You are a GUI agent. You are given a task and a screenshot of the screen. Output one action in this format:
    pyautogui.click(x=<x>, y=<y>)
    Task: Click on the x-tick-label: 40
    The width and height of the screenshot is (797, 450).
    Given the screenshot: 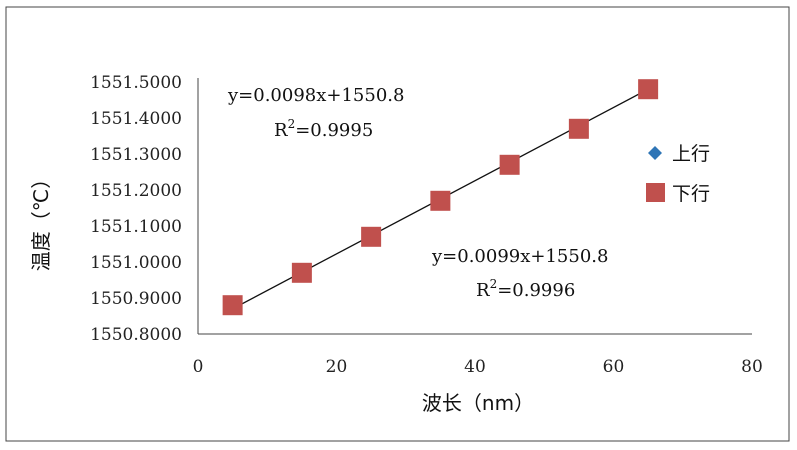 What is the action you would take?
    pyautogui.click(x=475, y=367)
    